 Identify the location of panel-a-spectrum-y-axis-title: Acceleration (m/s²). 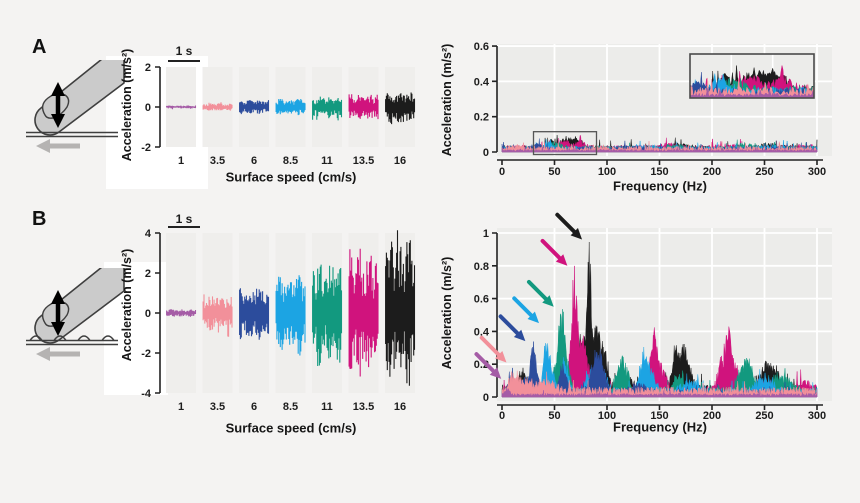
(447, 100).